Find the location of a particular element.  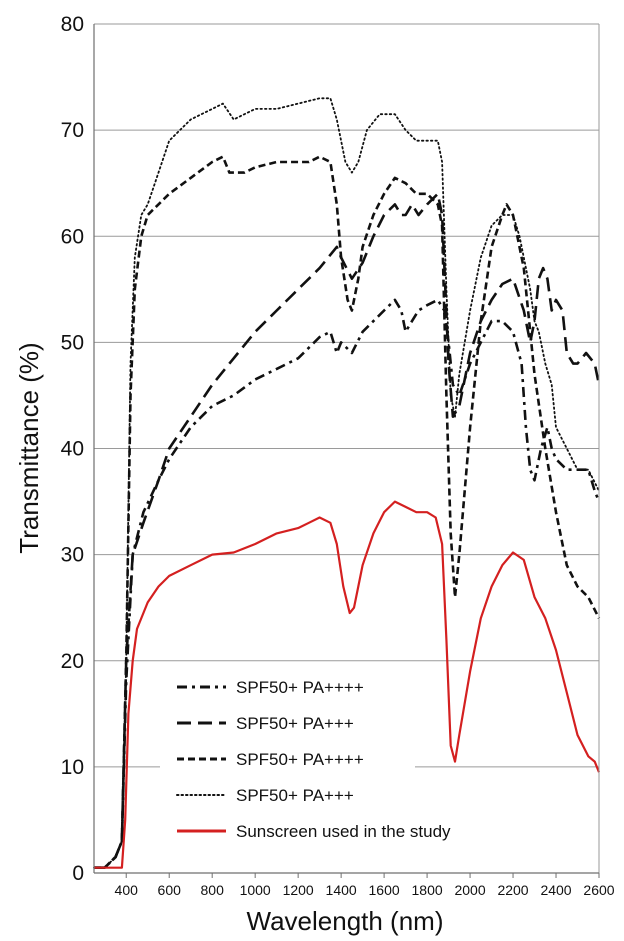

legend-label-1: SPF50+ PA++++ is located at coordinates (300, 687).